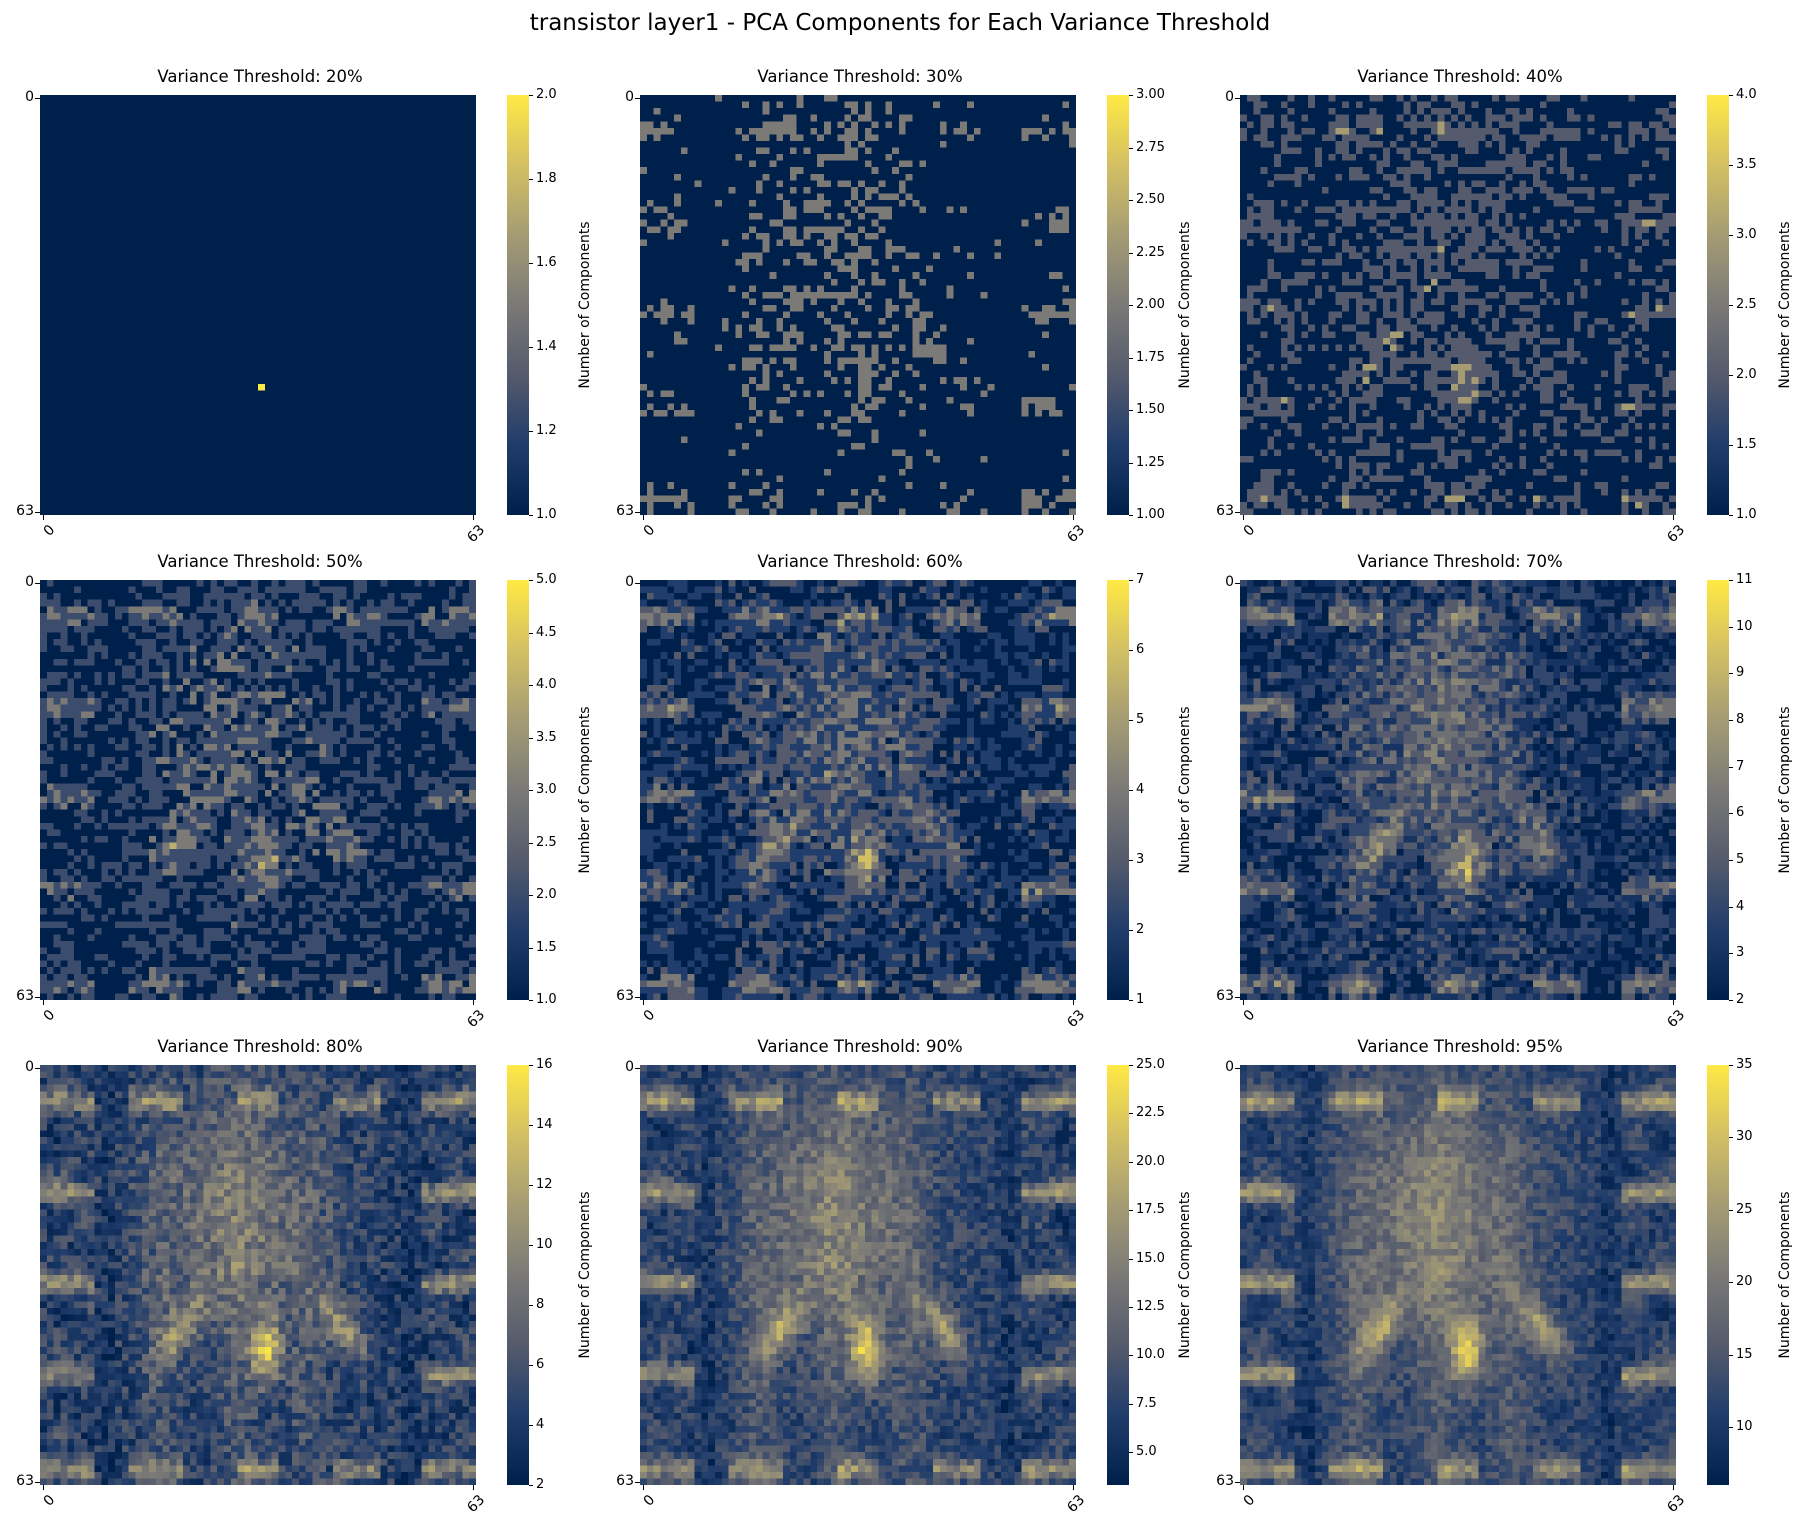 The height and width of the screenshot is (1525, 1800). Describe the element at coordinates (1744, 1427) in the screenshot. I see `colorbar-tick-label: 10` at that location.